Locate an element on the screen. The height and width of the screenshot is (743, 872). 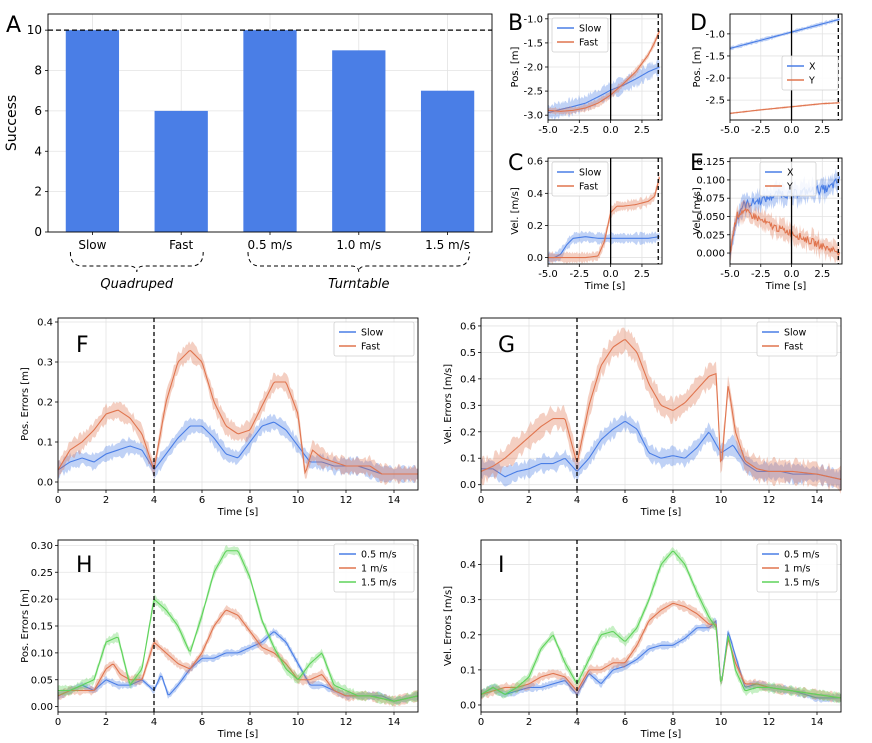
y-tick-label: -1.5 is located at coordinates (715, 56).